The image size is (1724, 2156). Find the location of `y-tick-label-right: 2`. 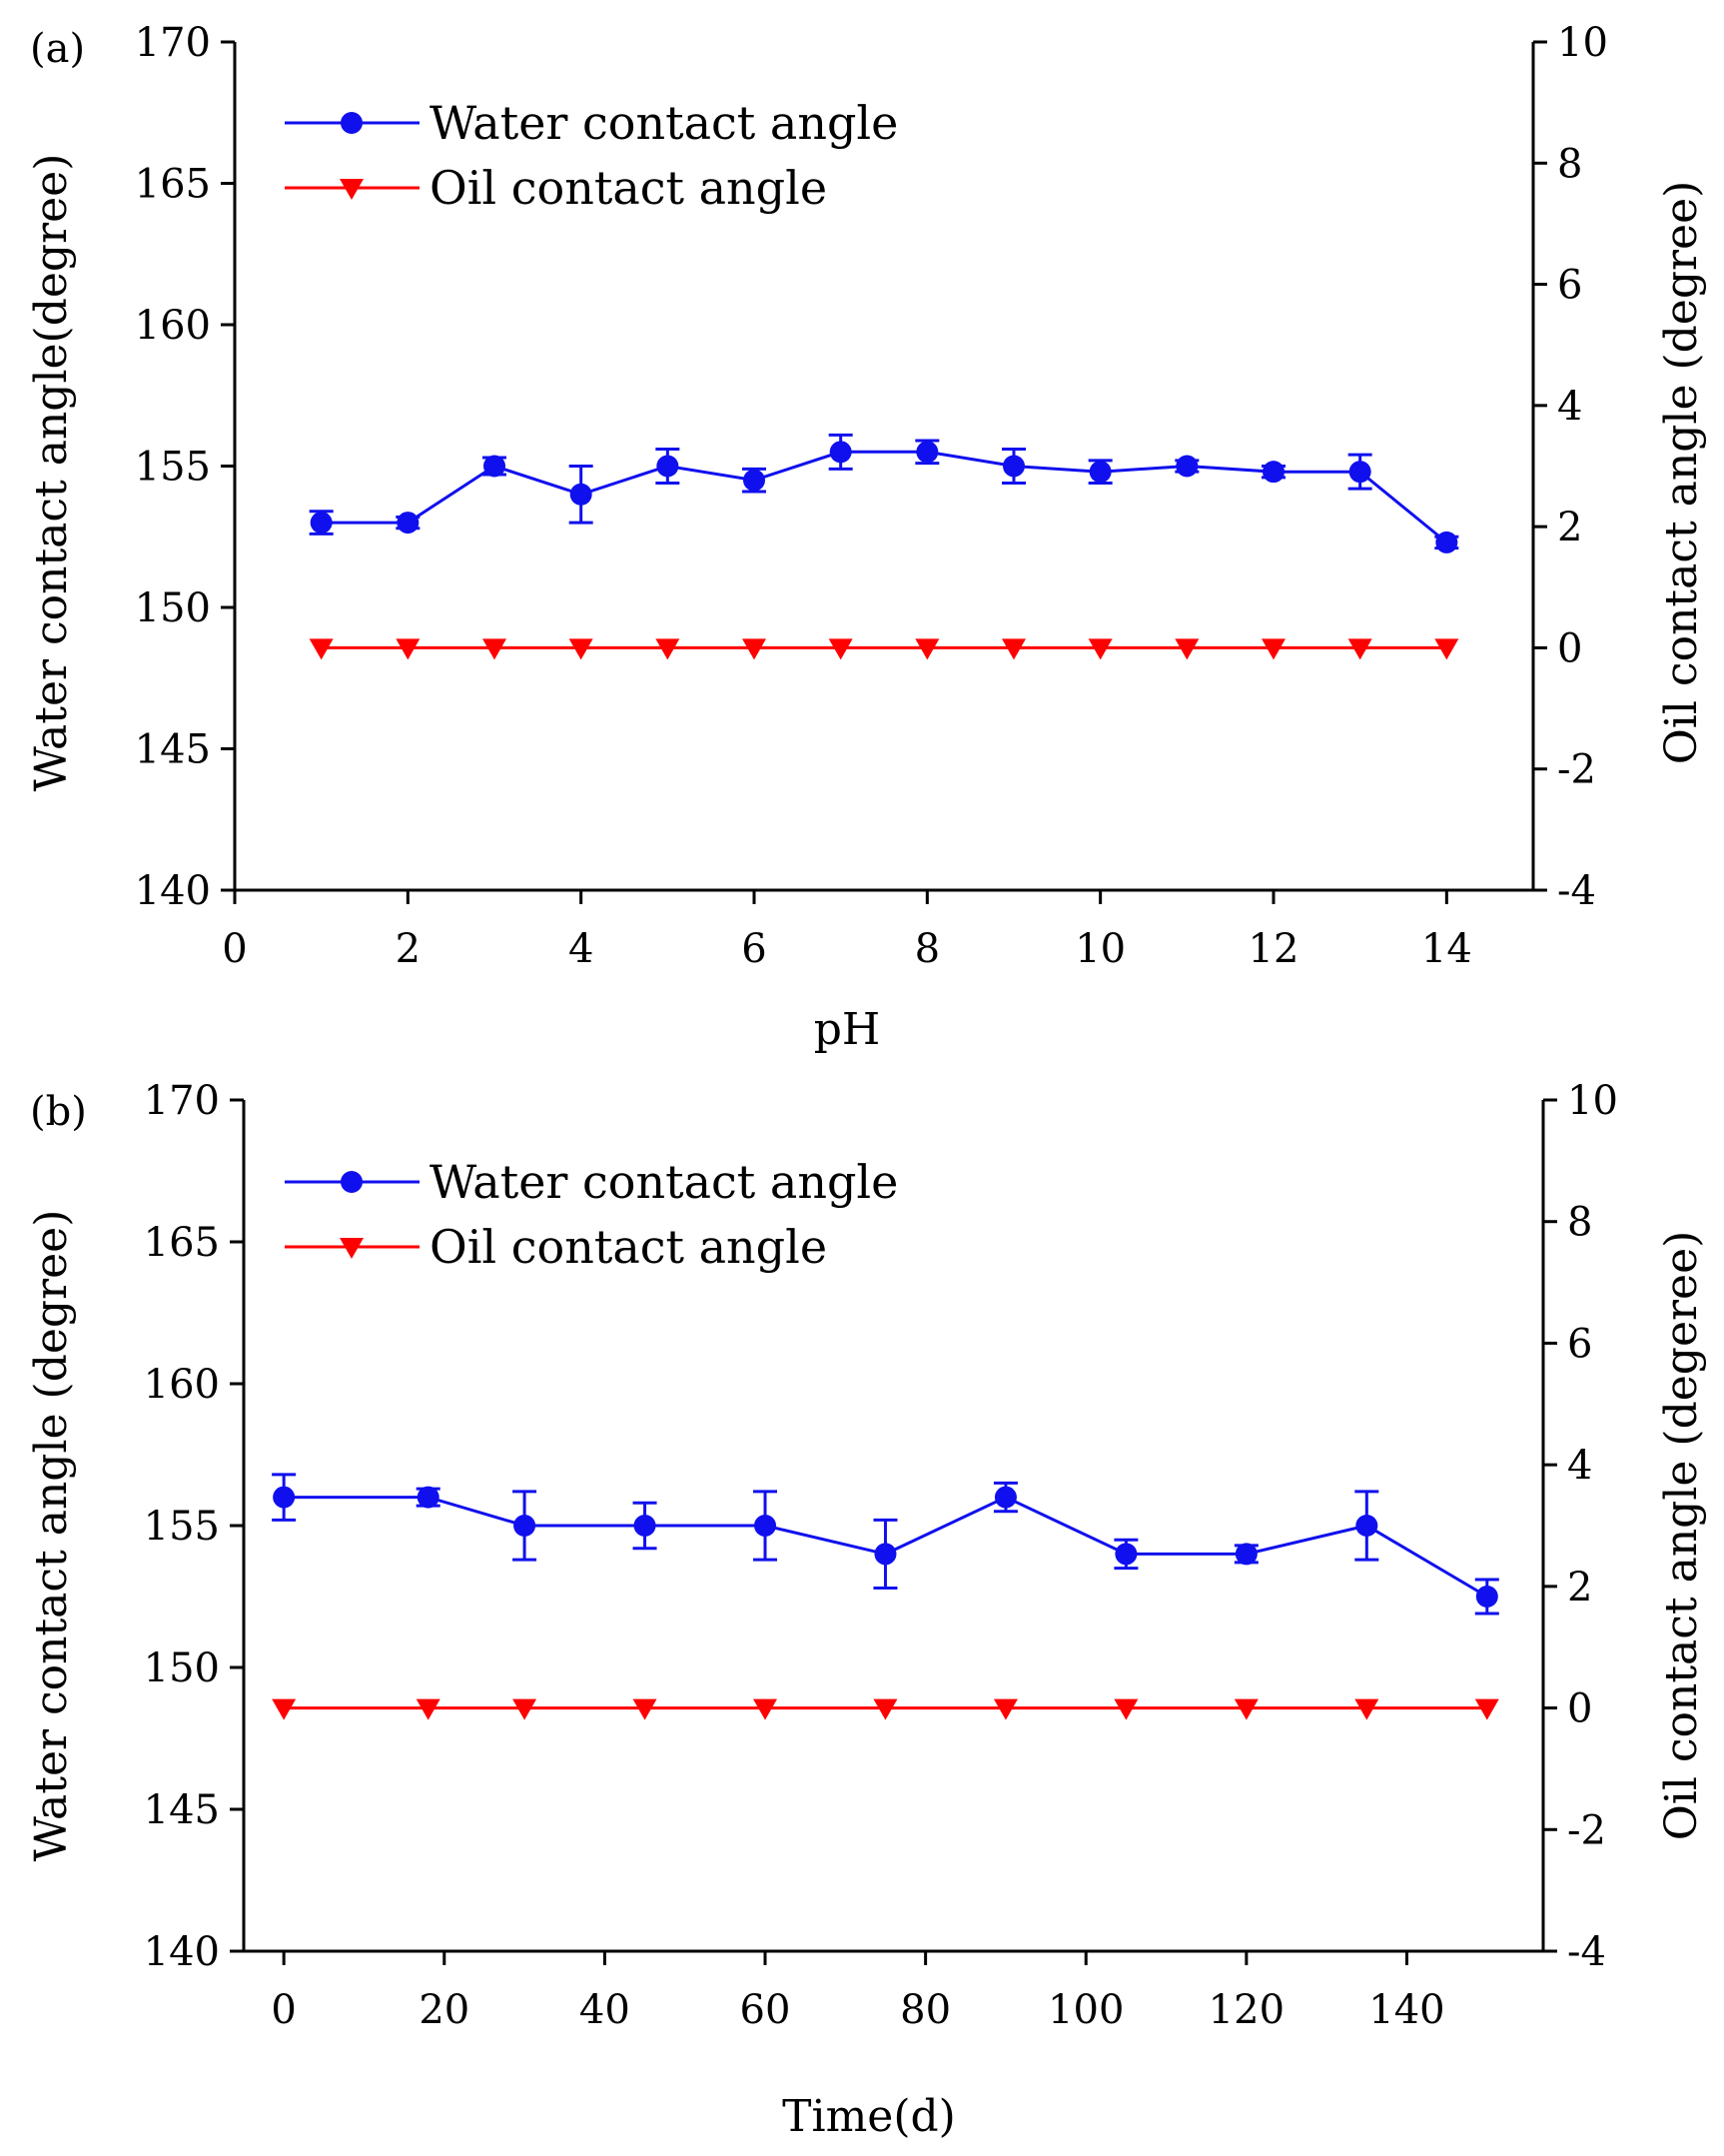

y-tick-label-right: 2 is located at coordinates (1570, 527).